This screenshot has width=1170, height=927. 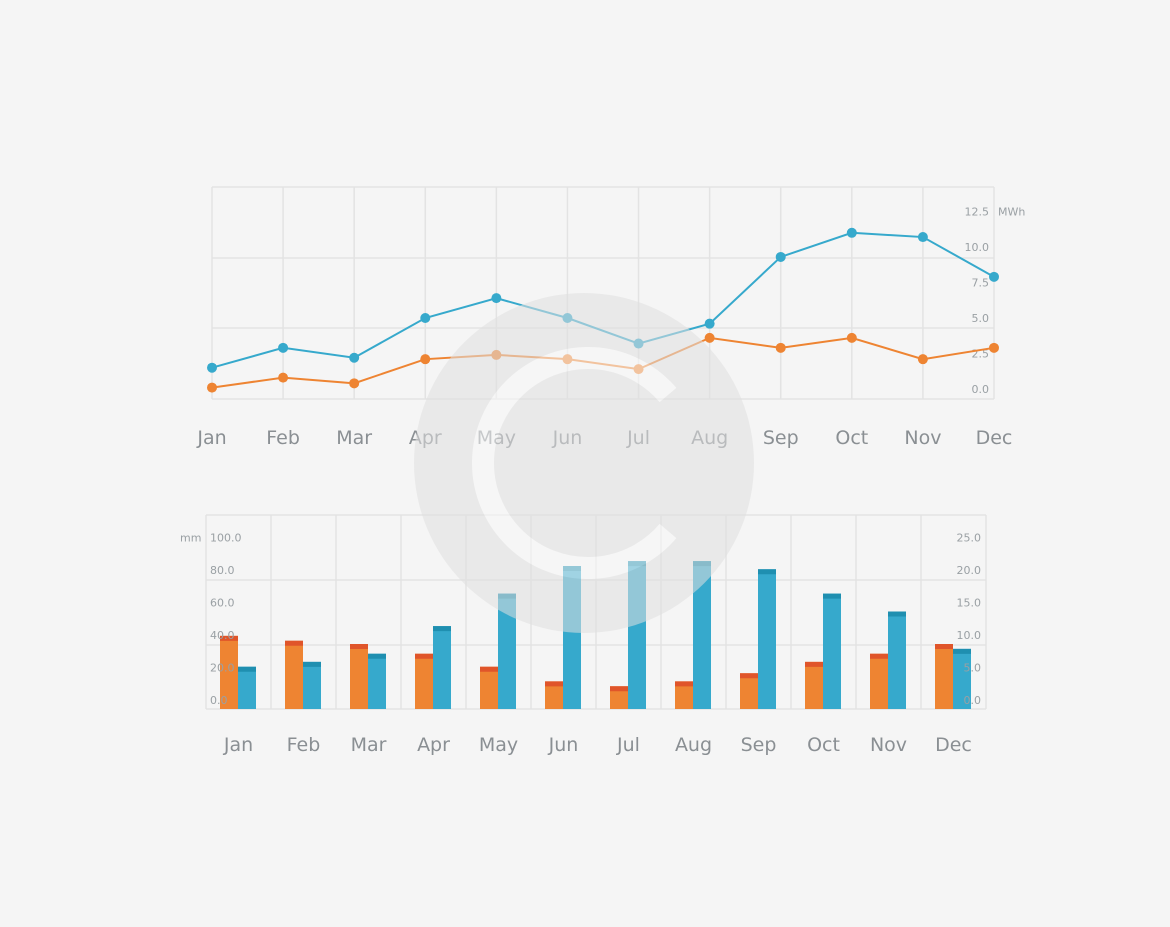 What do you see at coordinates (190, 538) in the screenshot?
I see `bar-chart-ylabel: mm` at bounding box center [190, 538].